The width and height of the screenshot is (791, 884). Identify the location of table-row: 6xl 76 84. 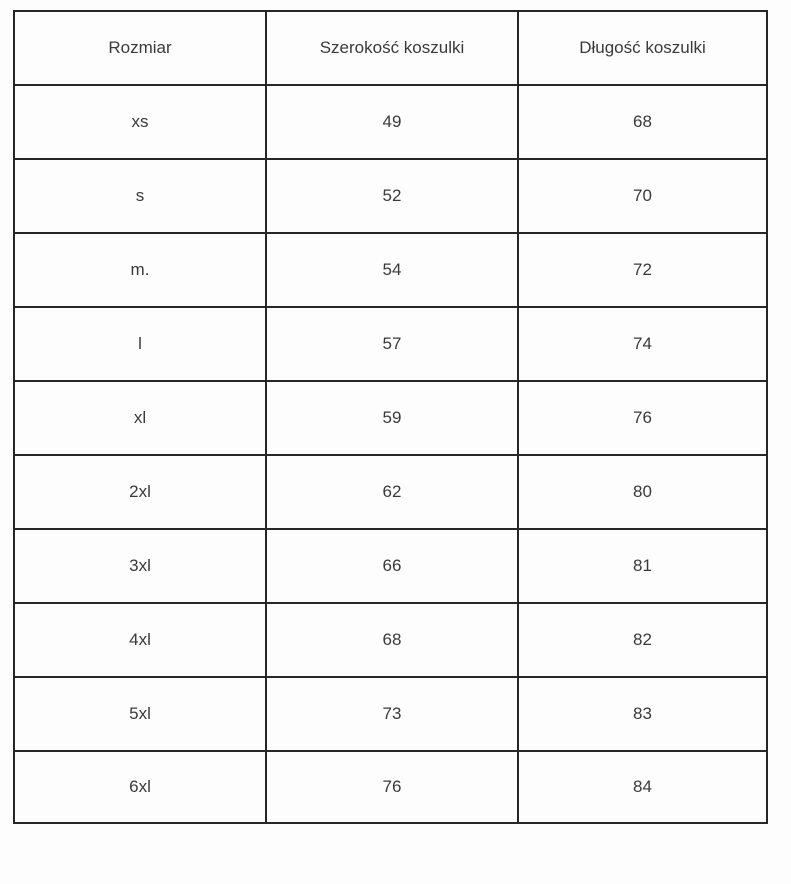
(390, 787).